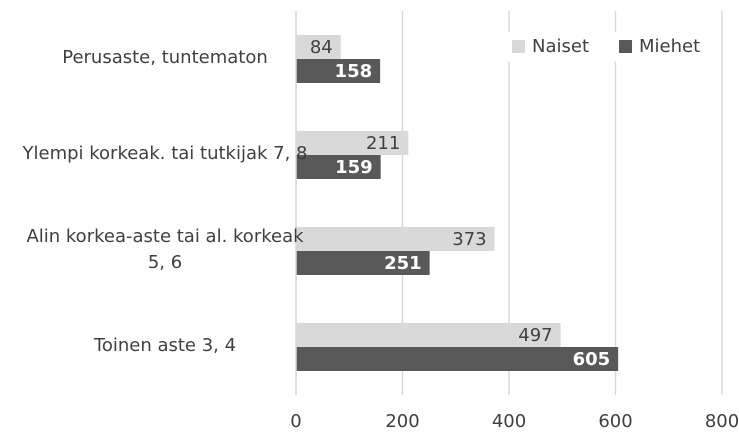  I want to click on y-tick-label: Alin korkea-aste tai al. korkeak 5, 6, so click(165, 249).